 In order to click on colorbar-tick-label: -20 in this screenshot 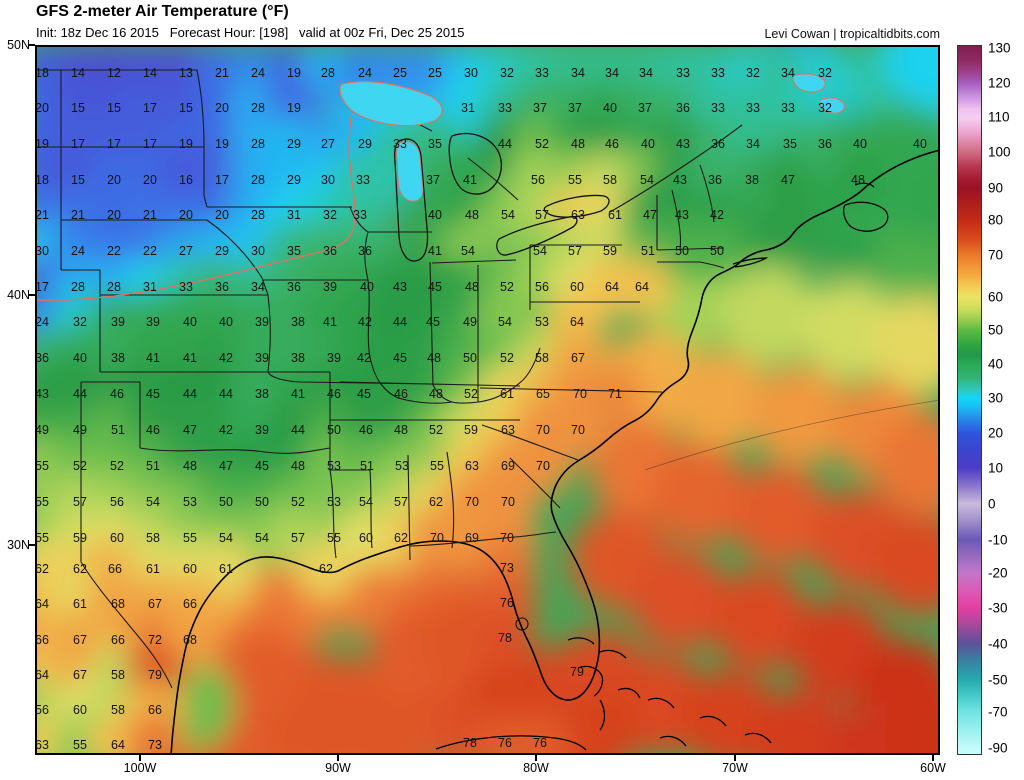, I will do `click(998, 573)`.